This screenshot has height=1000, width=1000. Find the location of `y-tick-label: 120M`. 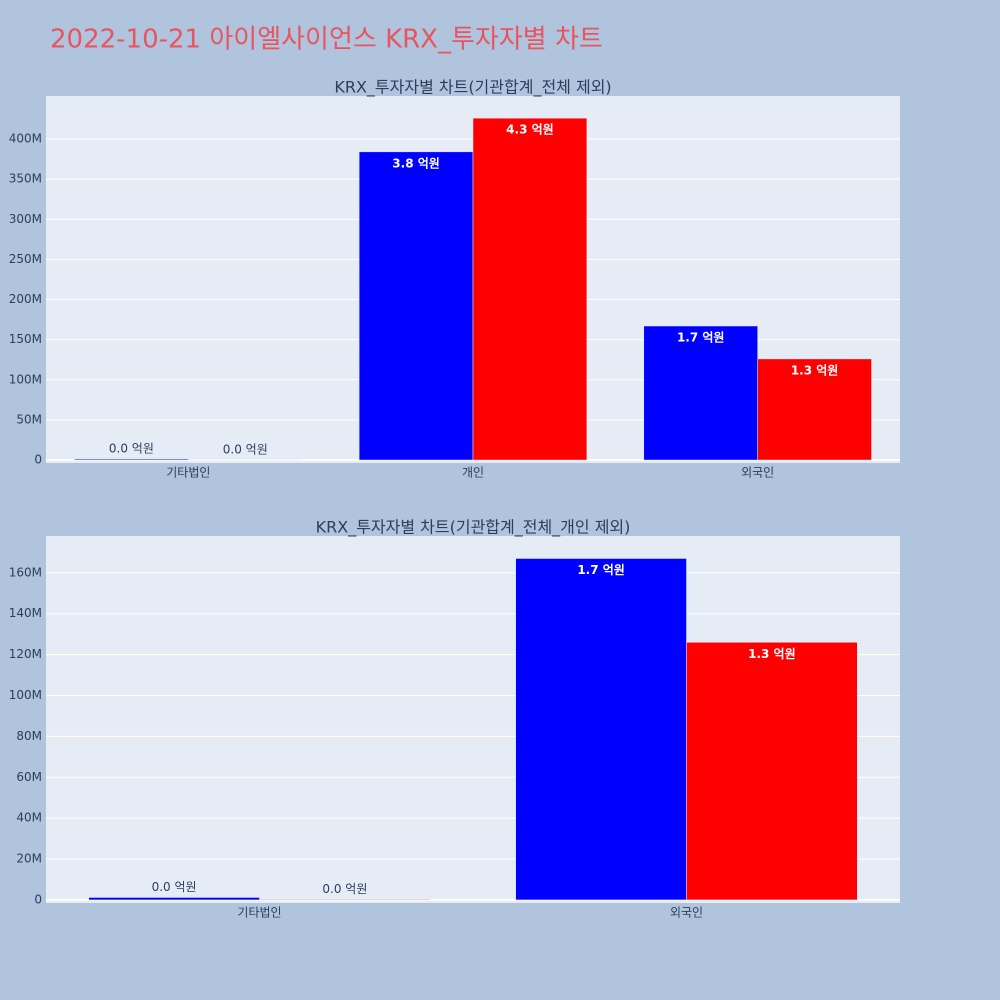

y-tick-label: 120M is located at coordinates (25, 654).